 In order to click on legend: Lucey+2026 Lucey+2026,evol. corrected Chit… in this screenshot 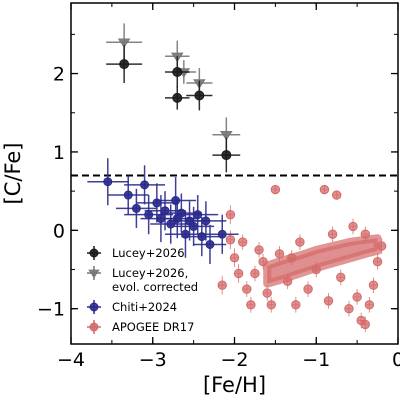, I will do `click(142, 290)`.